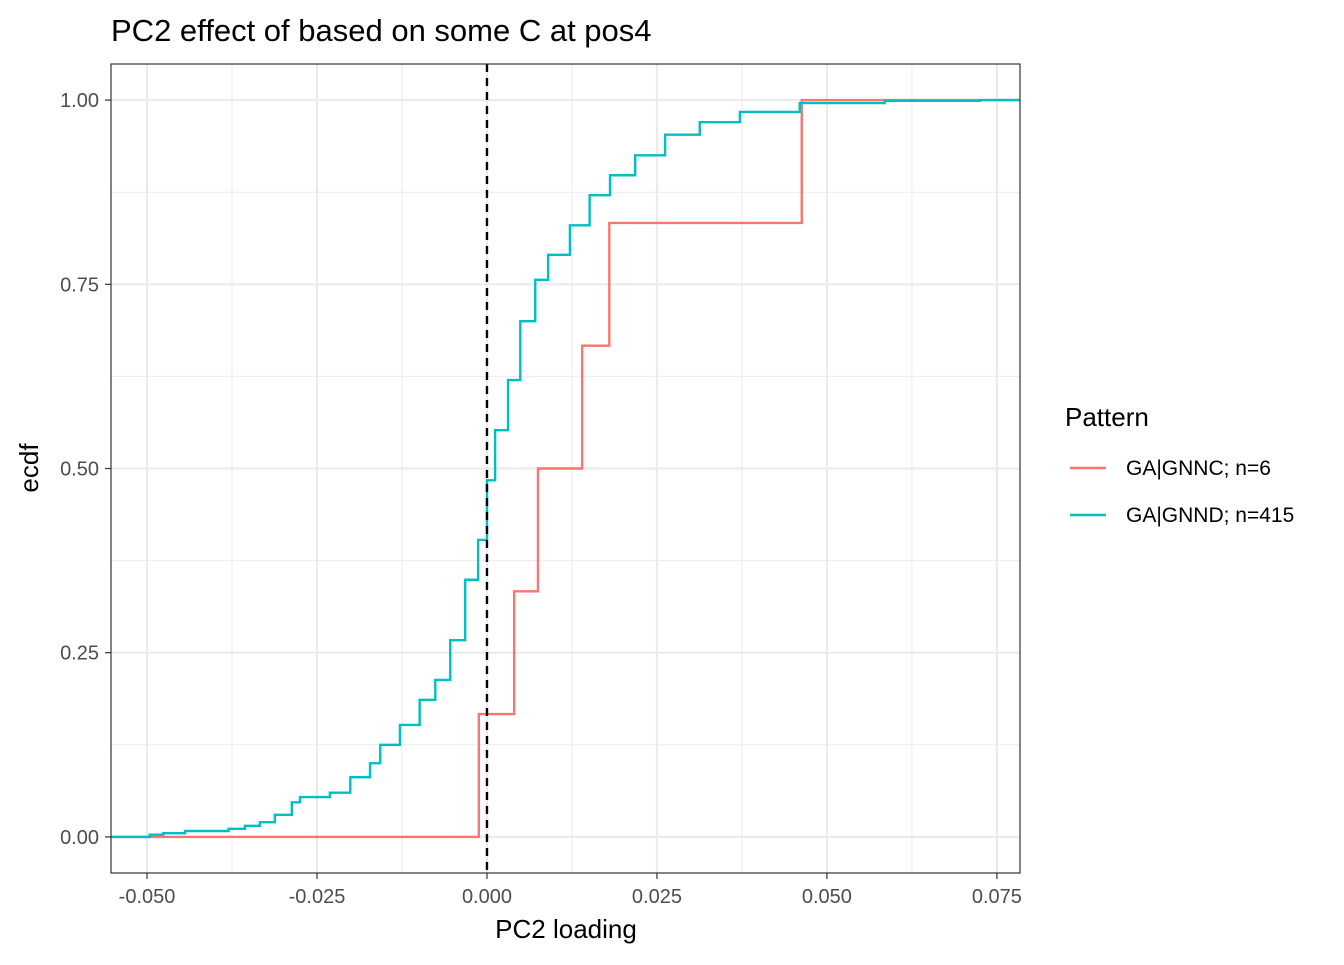  Describe the element at coordinates (997, 897) in the screenshot. I see `x-tick-label: 0.075` at that location.